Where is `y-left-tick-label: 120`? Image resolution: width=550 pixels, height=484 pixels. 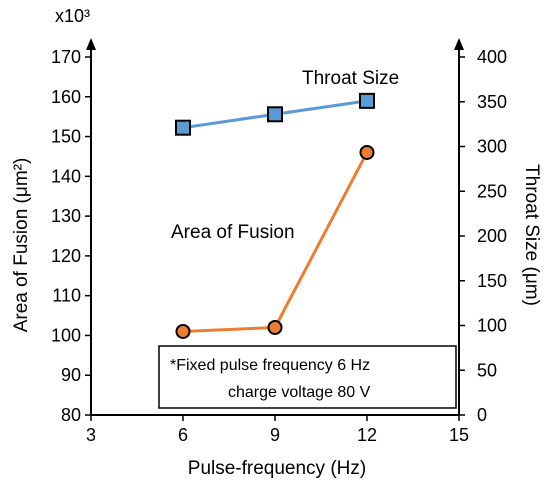
y-left-tick-label: 120 is located at coordinates (66, 256).